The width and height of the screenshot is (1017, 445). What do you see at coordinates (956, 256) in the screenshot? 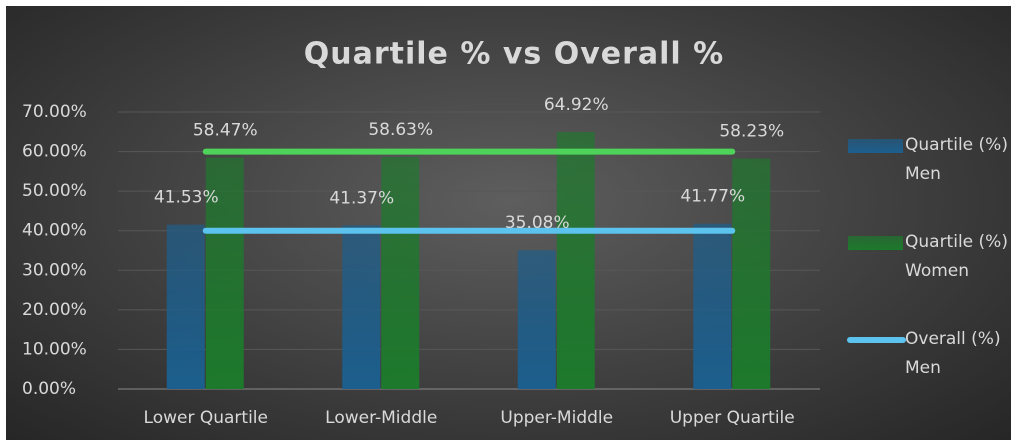
I see `legend-label: Quartile (%) Women` at bounding box center [956, 256].